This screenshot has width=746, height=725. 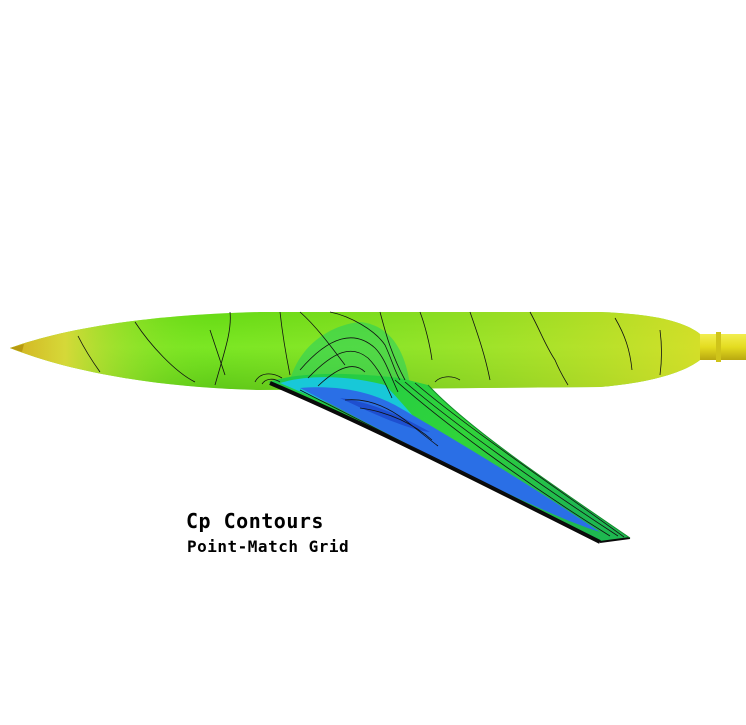 What do you see at coordinates (255, 521) in the screenshot?
I see `figure-title: Cp Contours` at bounding box center [255, 521].